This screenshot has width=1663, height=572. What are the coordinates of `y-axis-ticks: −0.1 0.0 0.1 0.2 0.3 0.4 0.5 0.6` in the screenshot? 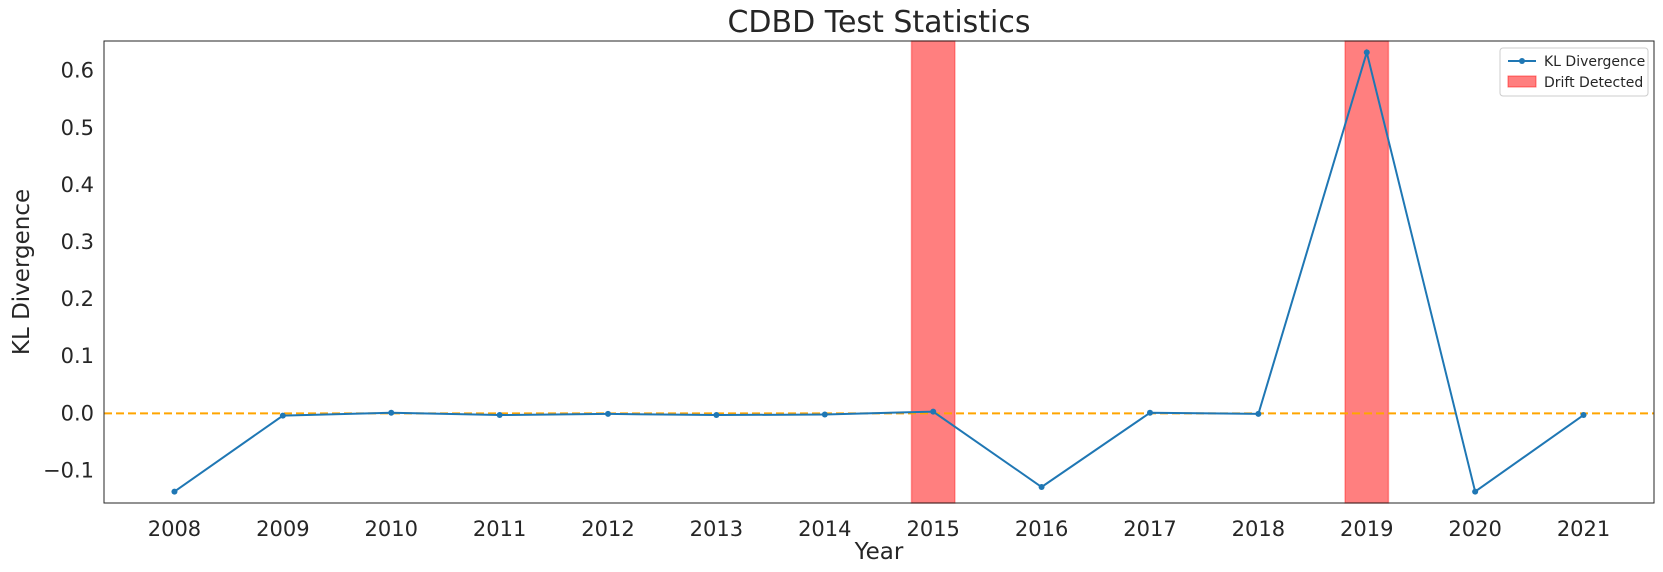 It's located at (68, 271).